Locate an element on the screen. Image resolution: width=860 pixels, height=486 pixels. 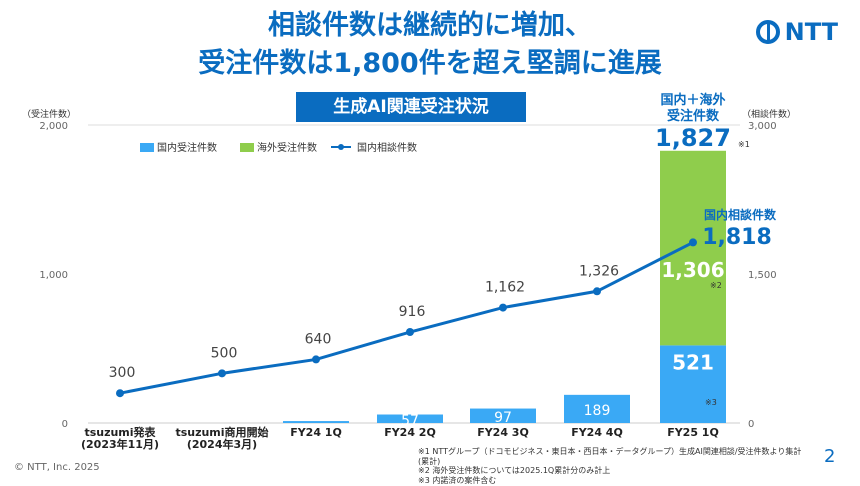
x-tick-label: FY24 1Q is located at coordinates (316, 432).